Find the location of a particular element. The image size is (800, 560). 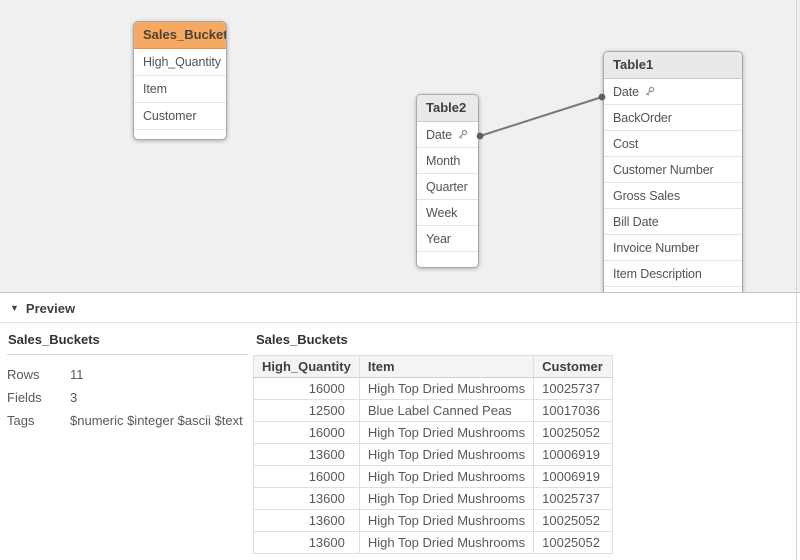

table-row: 12500 Blue Label Canned Peas 10017036 is located at coordinates (433, 410).